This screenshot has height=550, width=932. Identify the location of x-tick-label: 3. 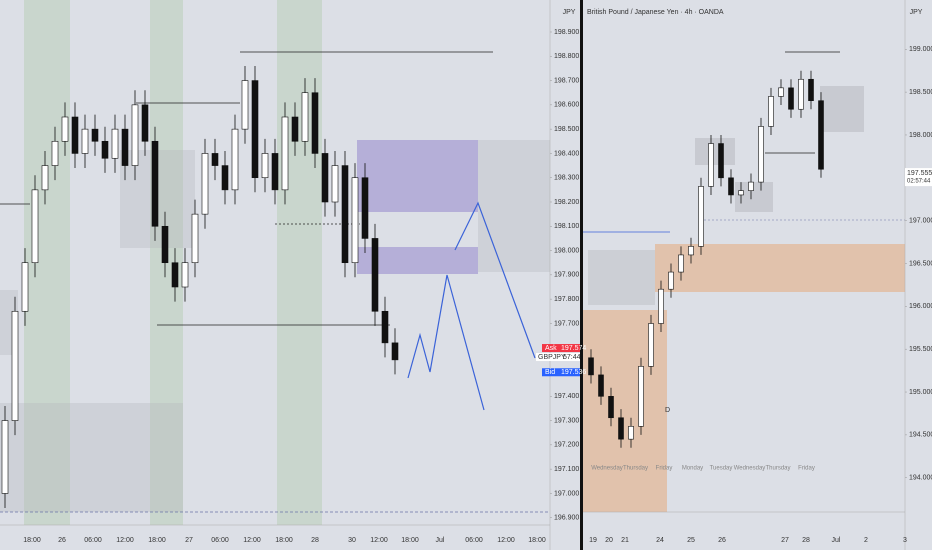
(905, 540).